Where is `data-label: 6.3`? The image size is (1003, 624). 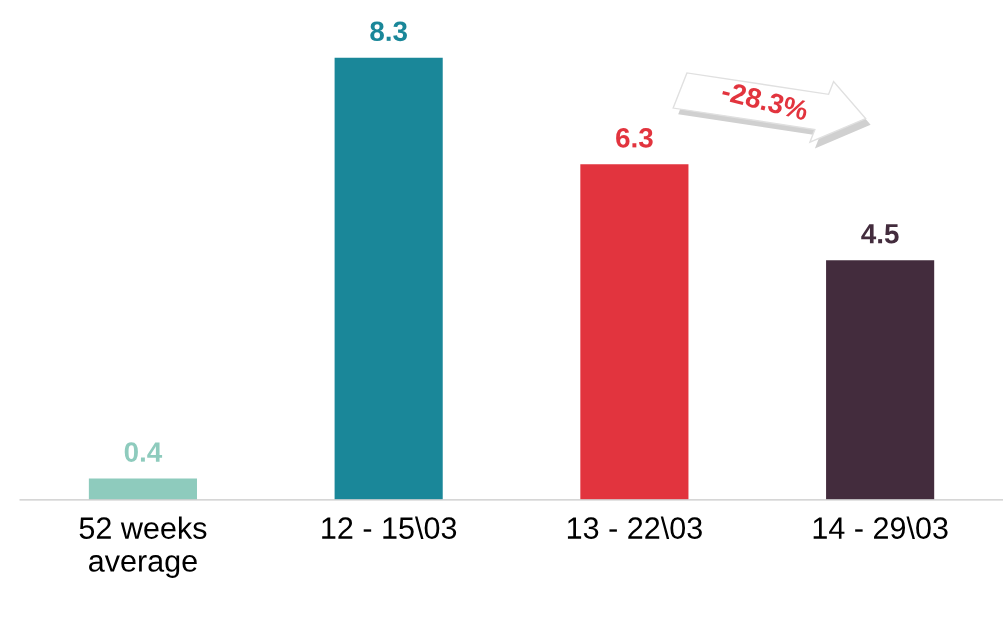
data-label: 6.3 is located at coordinates (634, 137).